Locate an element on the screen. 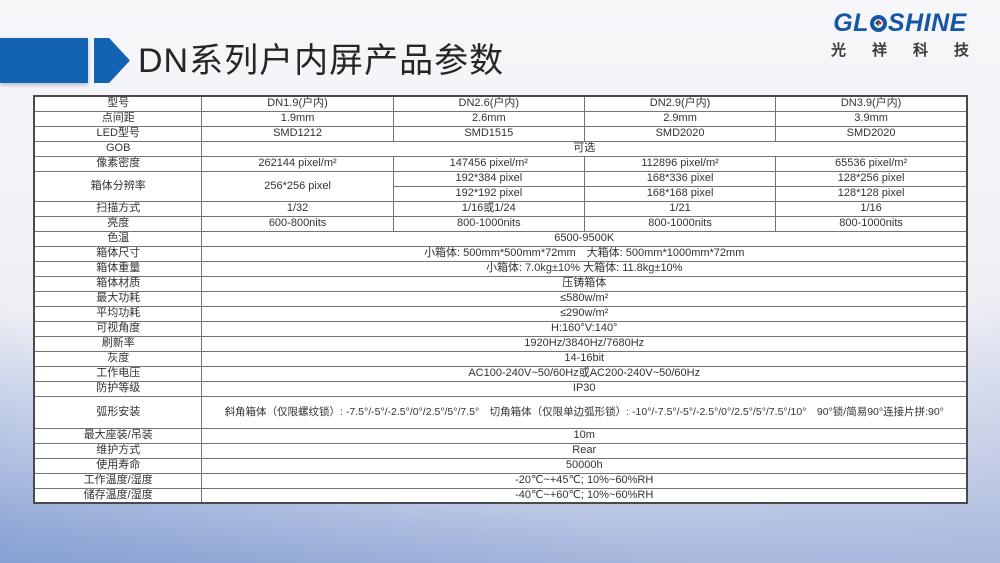  brand-logo: GL SHINE 光祥科技 is located at coordinates (900, 35).